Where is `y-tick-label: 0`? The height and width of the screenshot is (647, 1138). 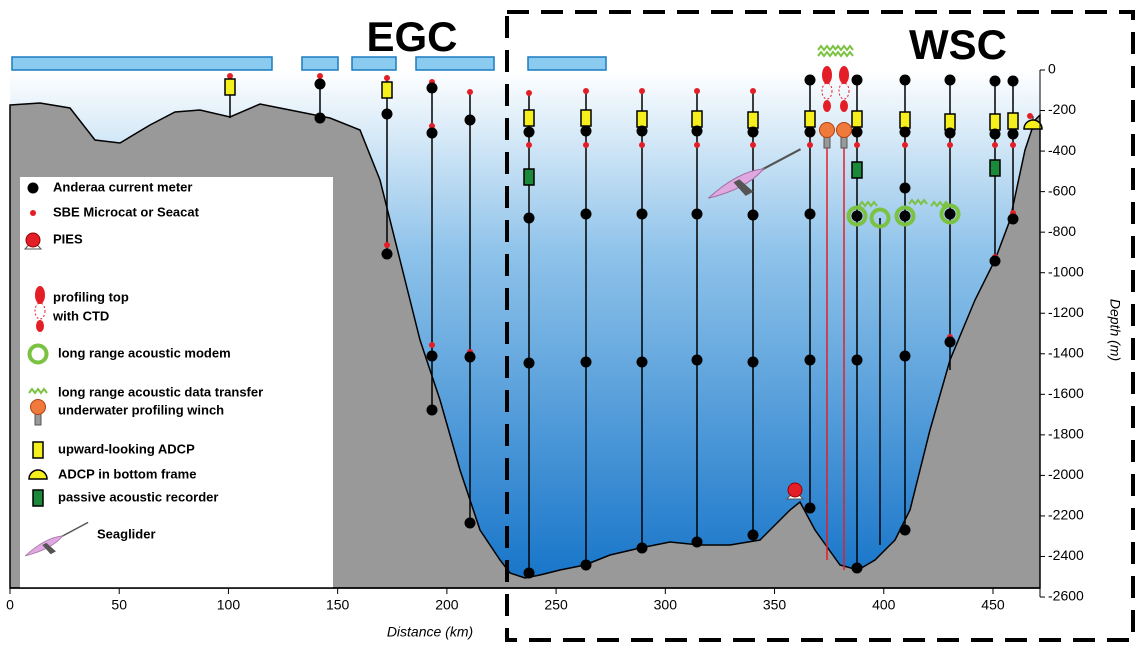
y-tick-label: 0 is located at coordinates (1052, 69).